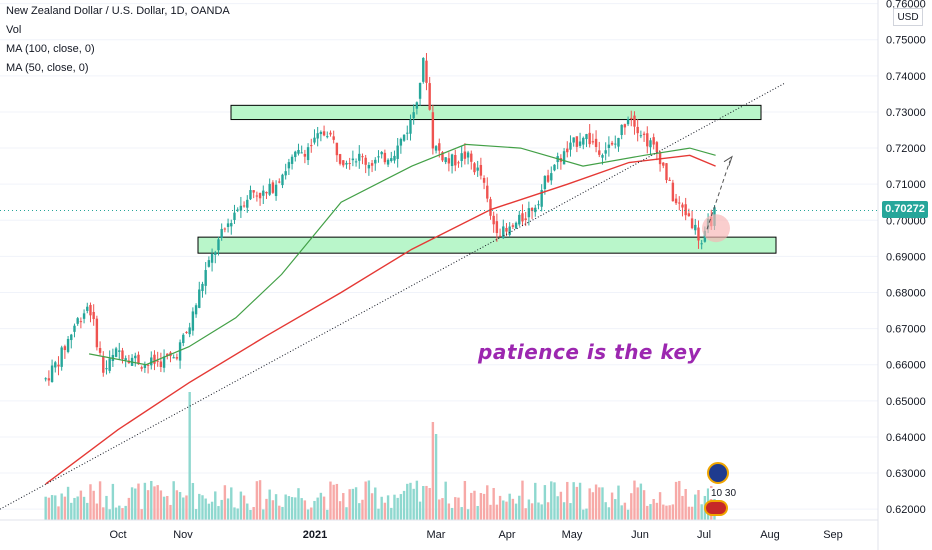 This screenshot has width=932, height=550. Describe the element at coordinates (906, 366) in the screenshot. I see `price-tick-label: 0.66000` at that location.